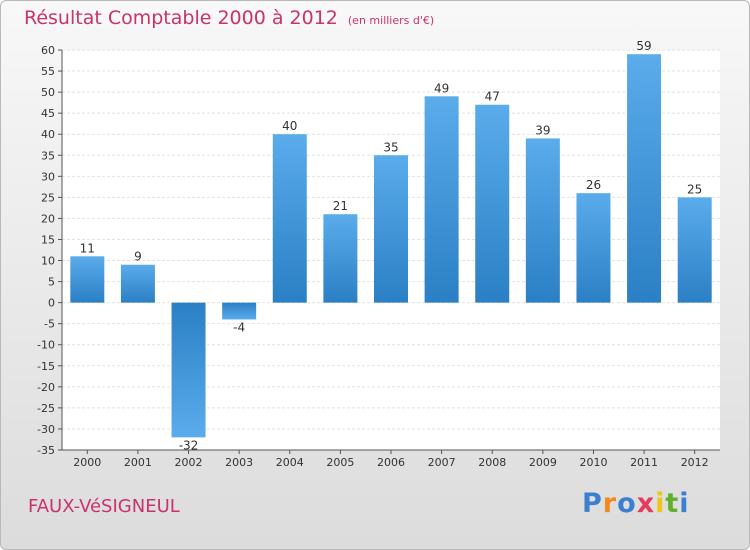  Describe the element at coordinates (51, 303) in the screenshot. I see `y-tick-label: 0` at that location.